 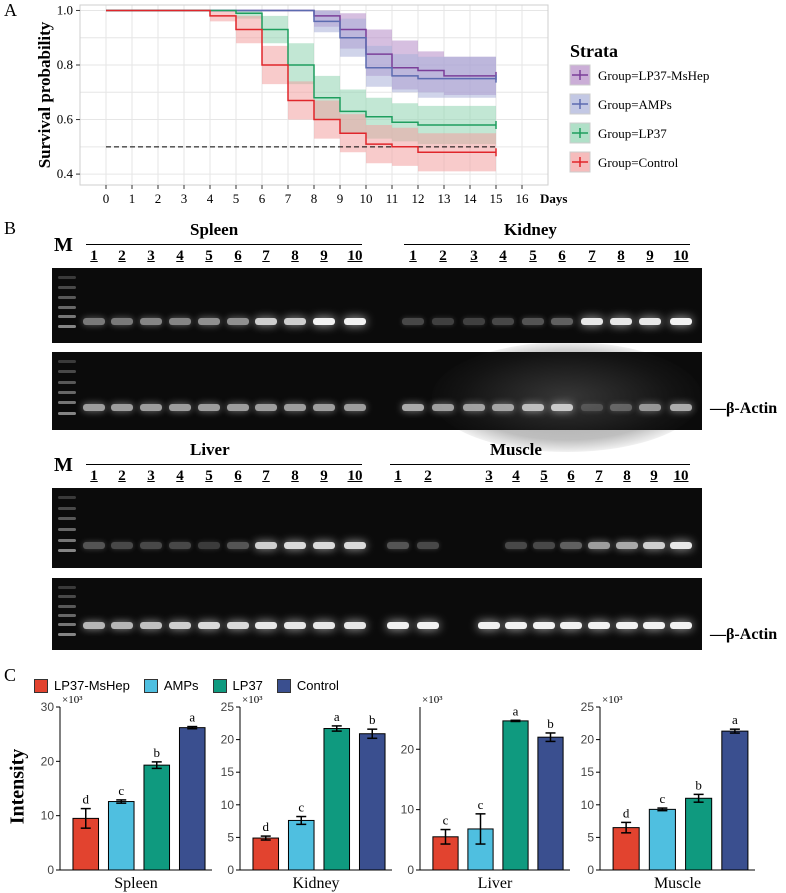 I want to click on legend-label: Group=AMPs, so click(x=635, y=104).